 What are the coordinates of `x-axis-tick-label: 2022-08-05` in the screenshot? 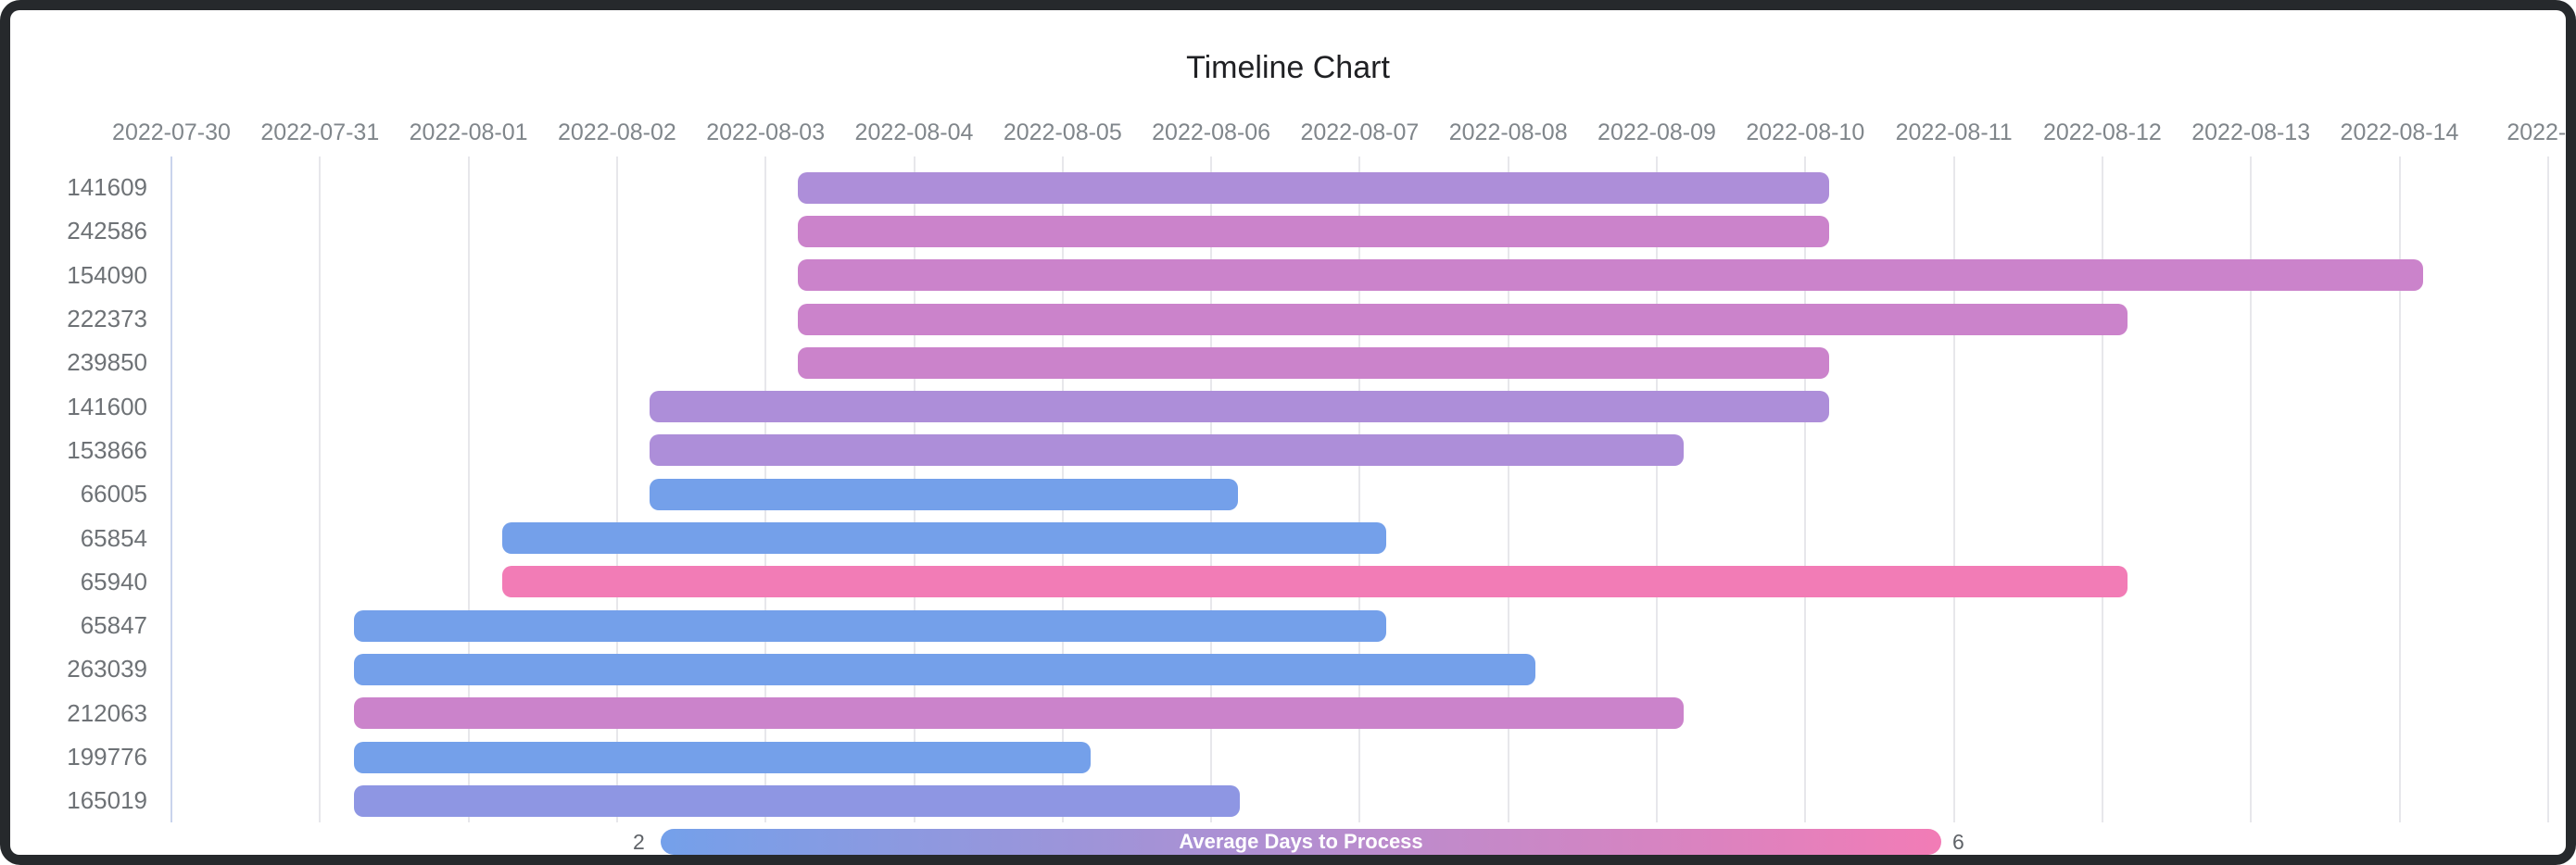 It's located at (1062, 132).